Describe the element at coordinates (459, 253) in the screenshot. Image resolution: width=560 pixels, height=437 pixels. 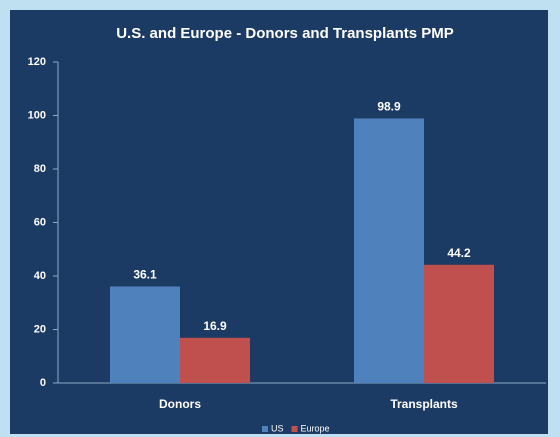
I see `data-label: 44.2` at that location.